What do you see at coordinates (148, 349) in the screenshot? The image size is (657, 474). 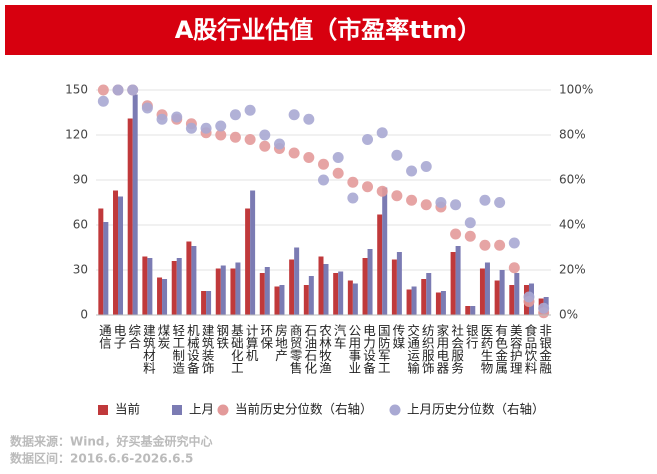 I see `x-tick-label: 建筑材料` at bounding box center [148, 349].